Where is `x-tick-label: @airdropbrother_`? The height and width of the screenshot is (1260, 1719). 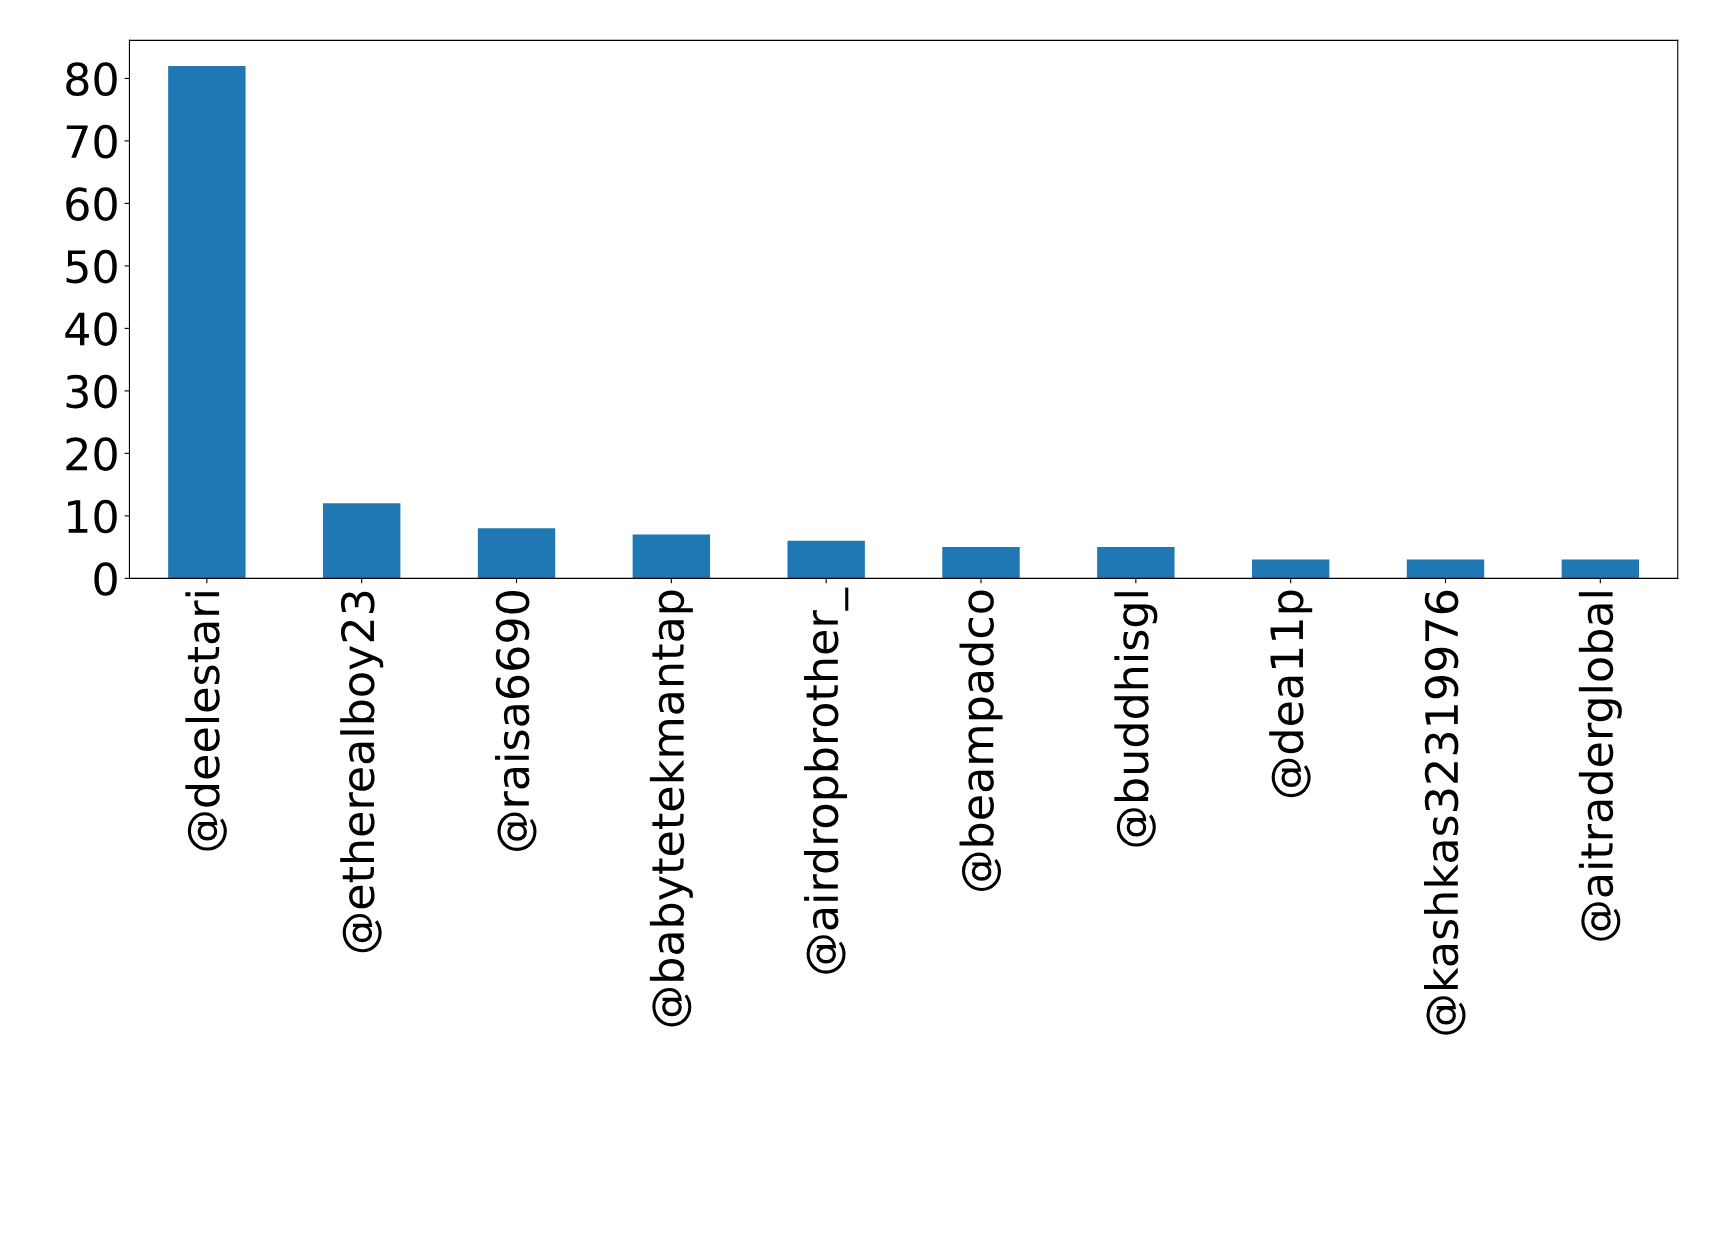 x-tick-label: @airdropbrother_ is located at coordinates (826, 780).